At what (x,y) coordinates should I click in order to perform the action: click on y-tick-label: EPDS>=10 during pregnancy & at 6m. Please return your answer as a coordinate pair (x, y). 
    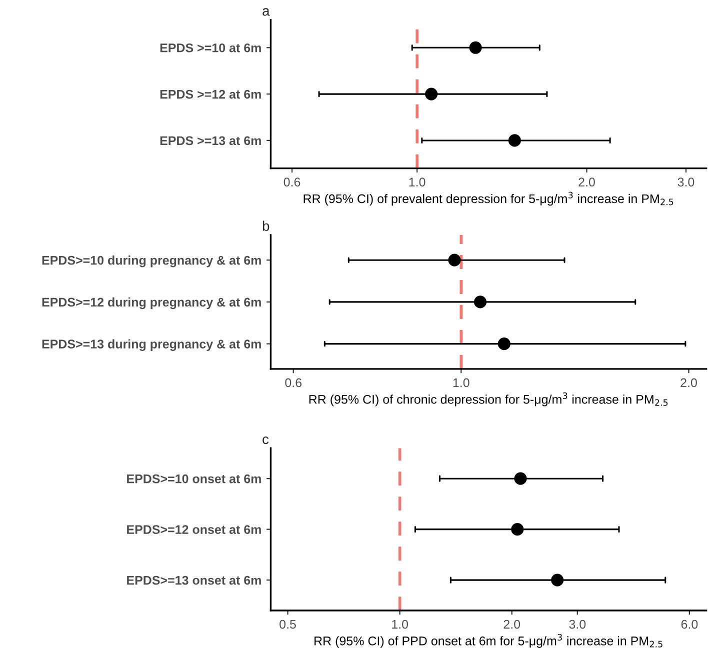
    Looking at the image, I should click on (151, 262).